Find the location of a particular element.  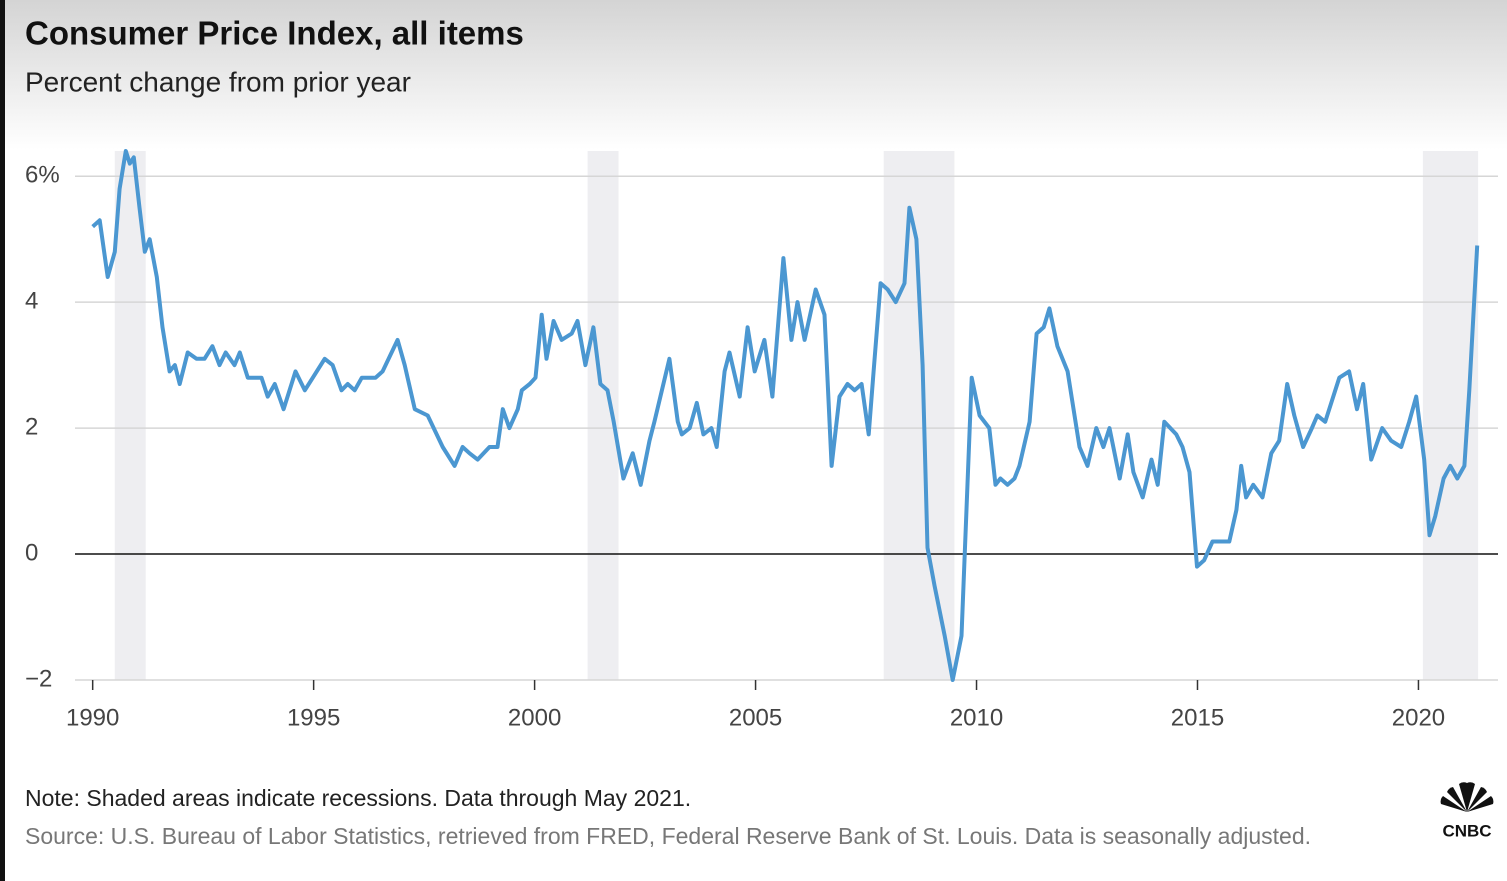

y-tick-label: 0 is located at coordinates (31, 552).